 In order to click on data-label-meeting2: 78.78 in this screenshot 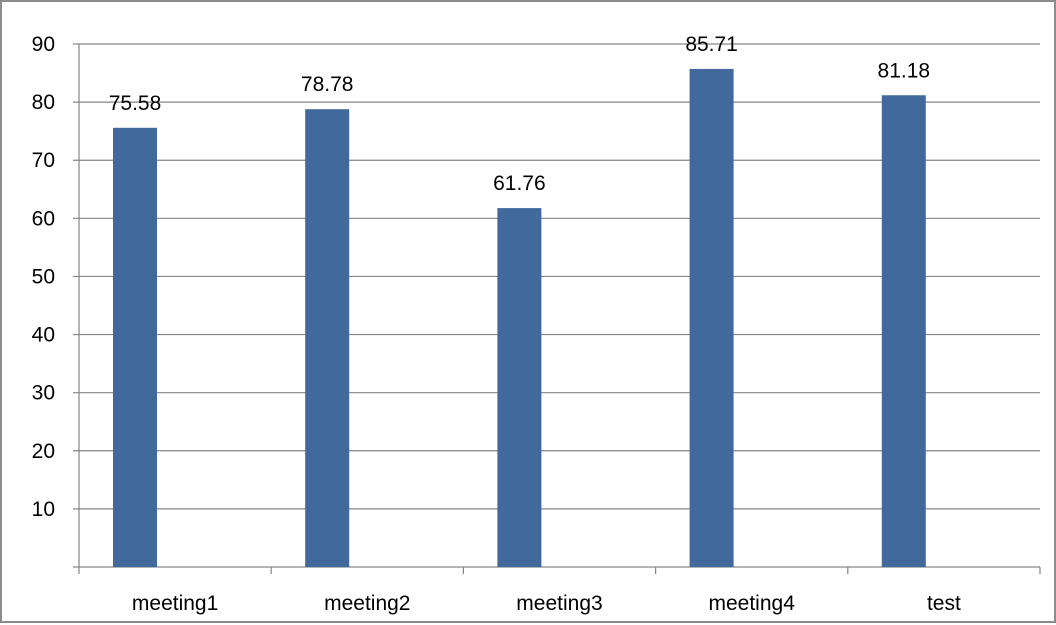, I will do `click(327, 84)`.